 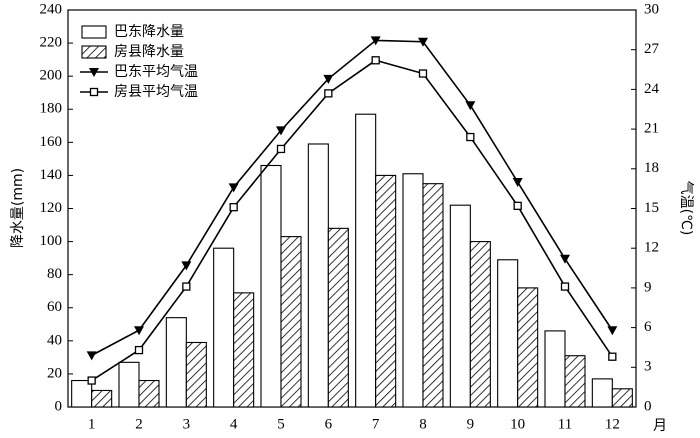 I want to click on y2-tick-label: 30, so click(x=651, y=9).